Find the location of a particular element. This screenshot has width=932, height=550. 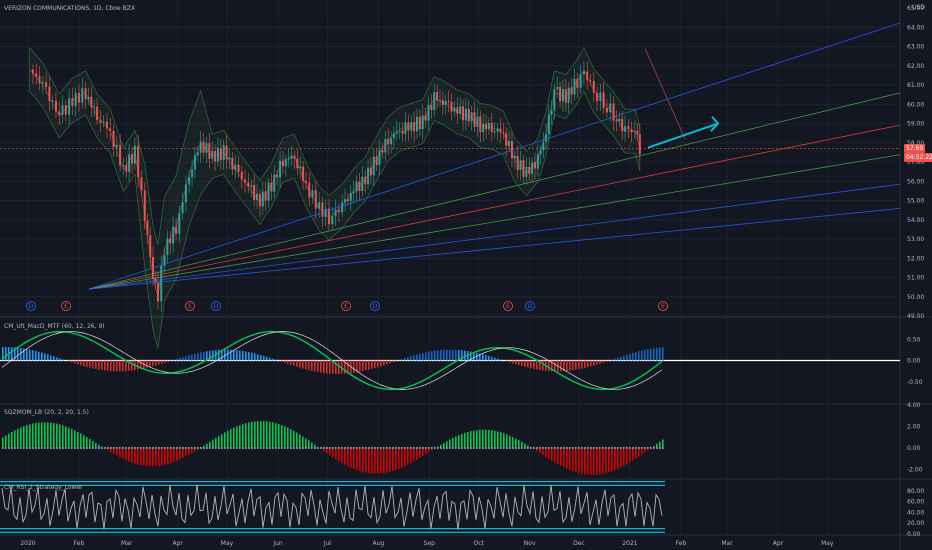

time-tick-label: Mar is located at coordinates (127, 543).